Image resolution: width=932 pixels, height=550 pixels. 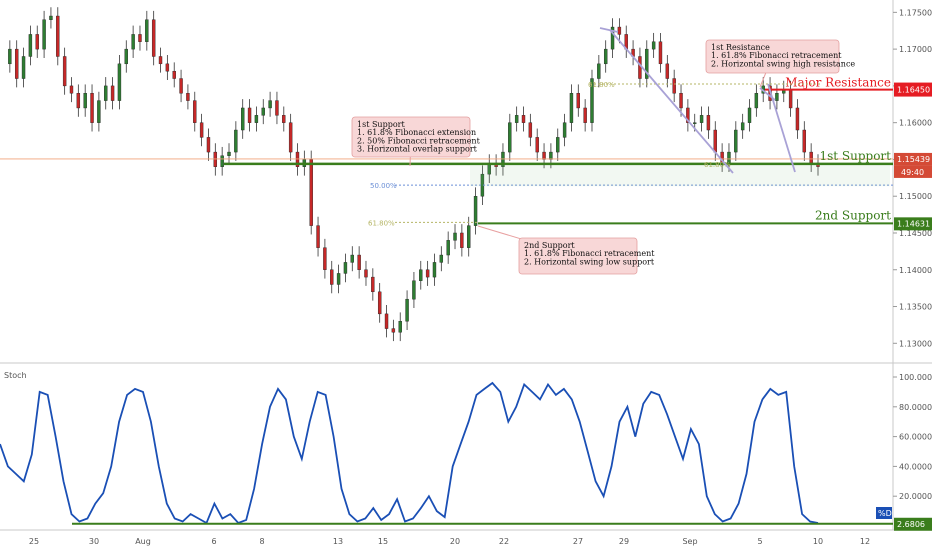 I want to click on stoch-series-tag, so click(x=884, y=513).